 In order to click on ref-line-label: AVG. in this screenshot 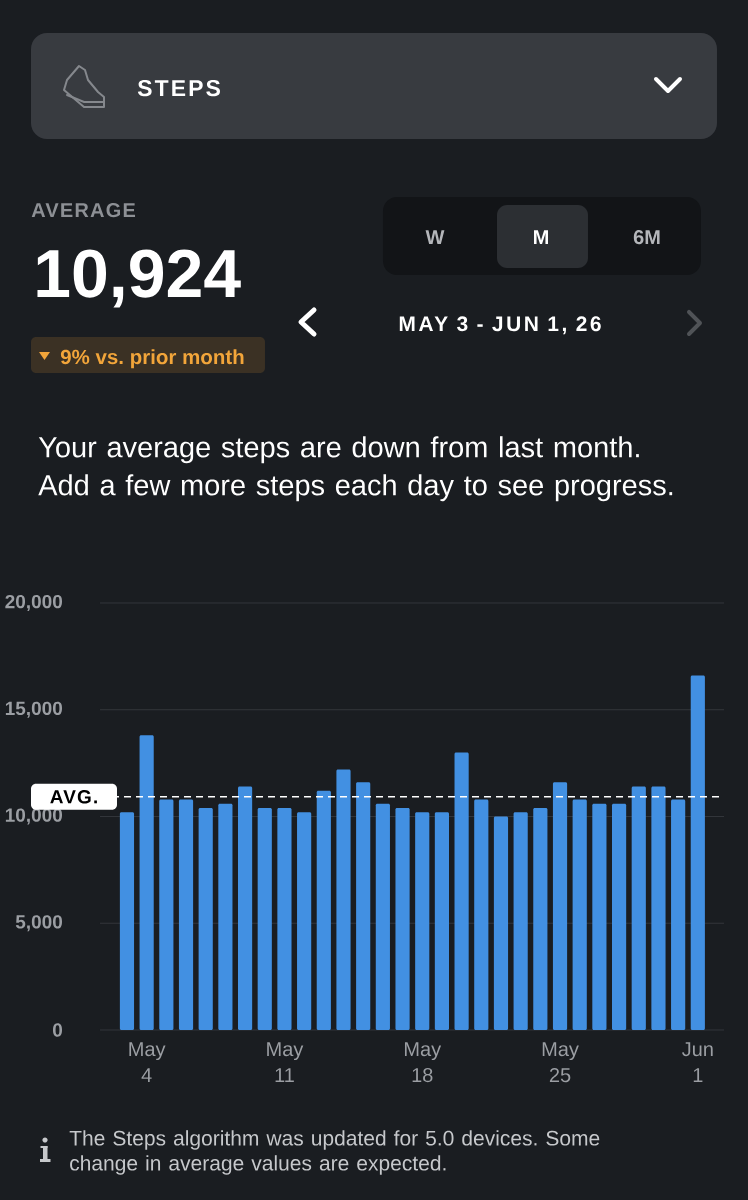, I will do `click(73, 797)`.